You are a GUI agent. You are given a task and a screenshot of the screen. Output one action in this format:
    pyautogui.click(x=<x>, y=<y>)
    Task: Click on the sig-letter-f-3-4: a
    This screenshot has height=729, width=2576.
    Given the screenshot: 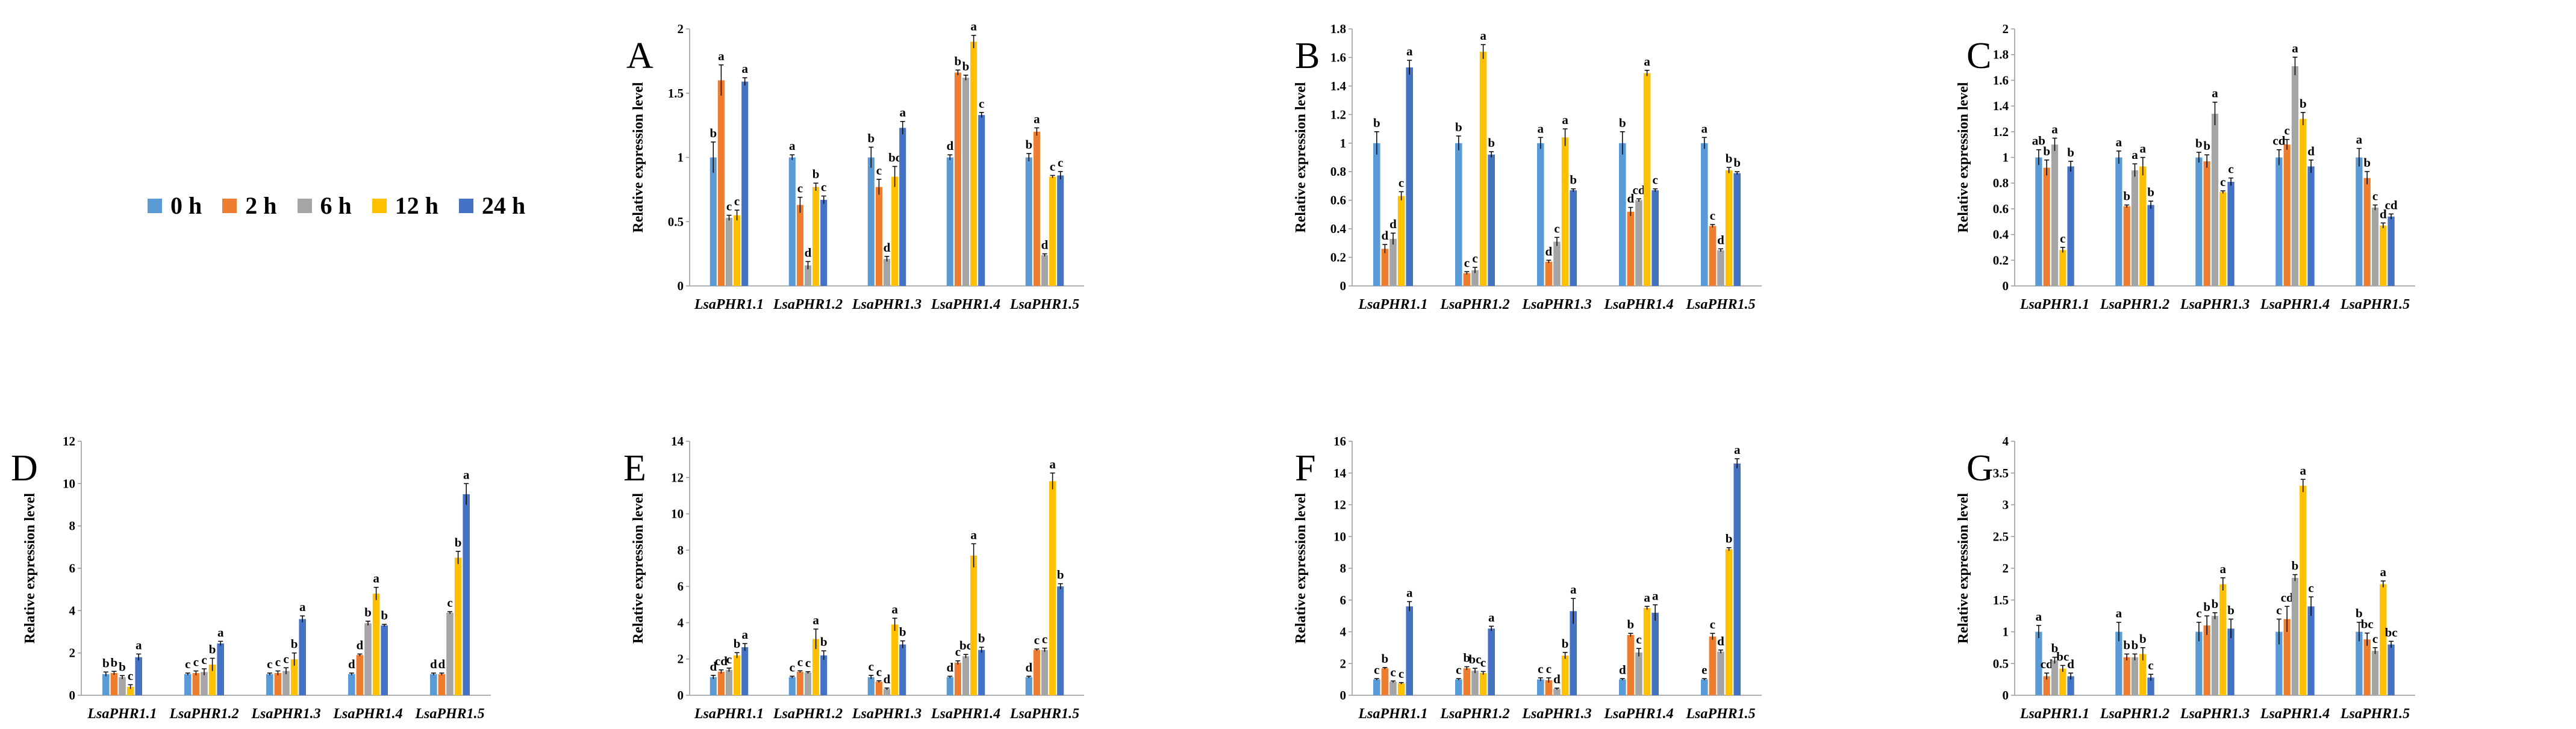 What is the action you would take?
    pyautogui.click(x=1655, y=596)
    